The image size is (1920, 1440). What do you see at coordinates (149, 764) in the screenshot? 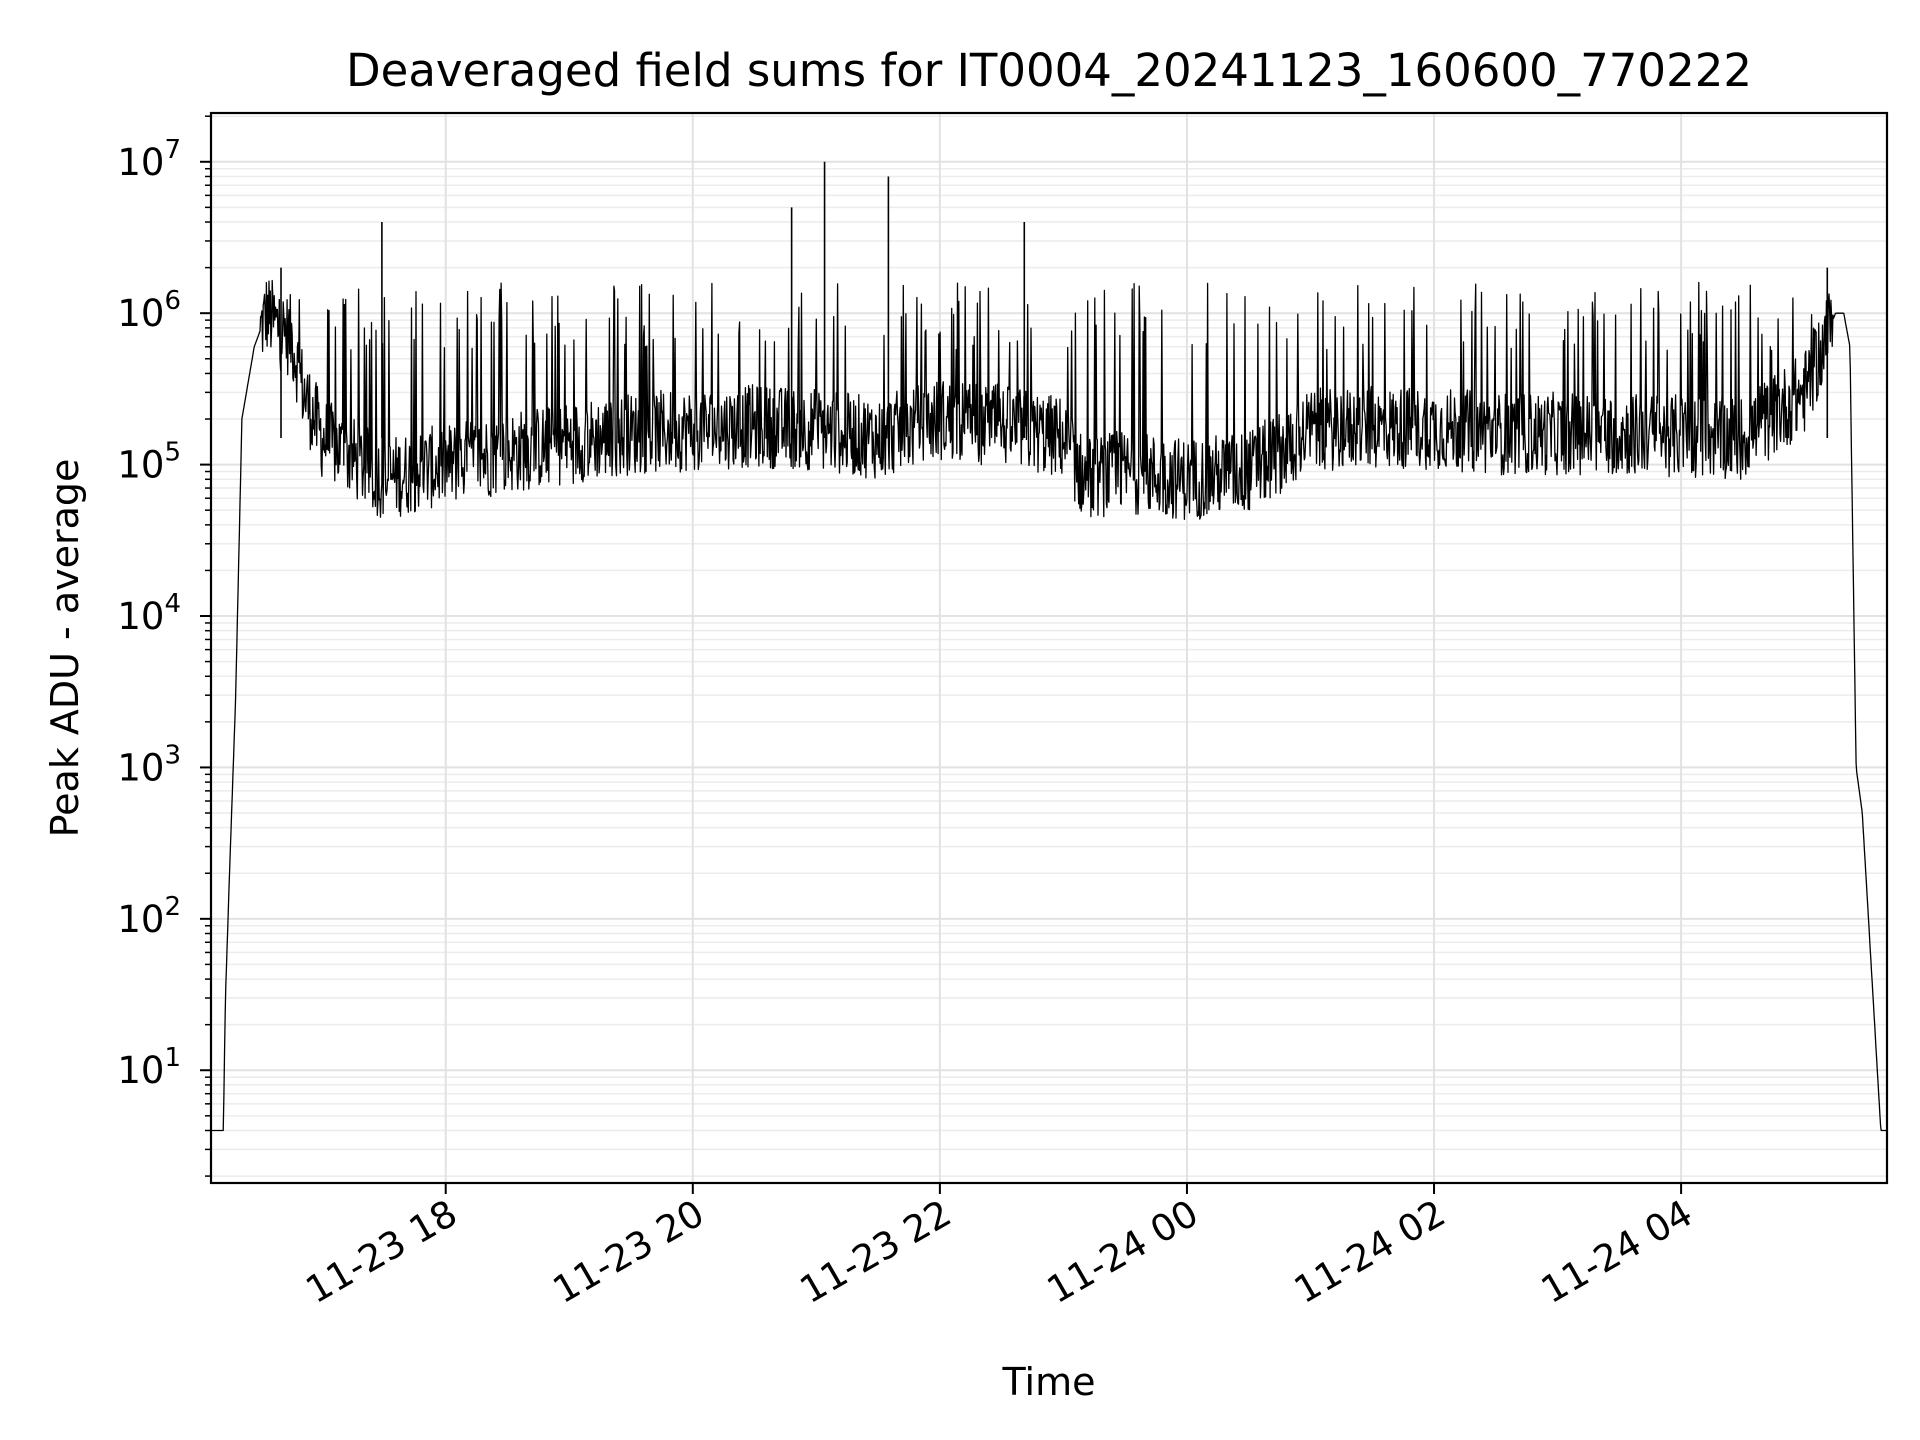
I see `y-tick-label: 10³` at bounding box center [149, 764].